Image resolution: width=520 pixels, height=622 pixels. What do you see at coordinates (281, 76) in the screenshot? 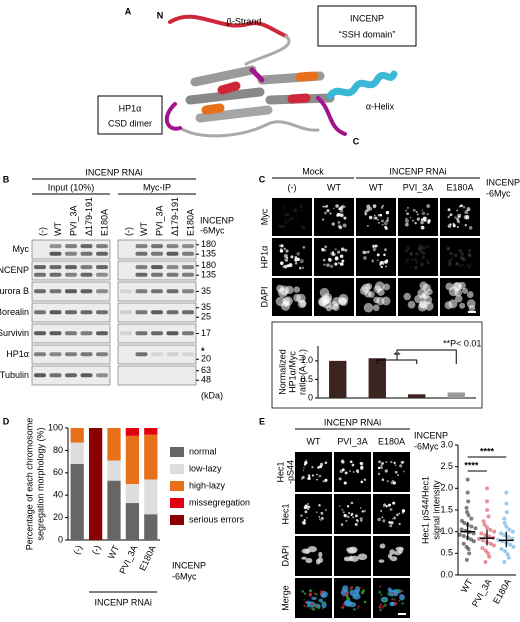
I see `protein-structure` at bounding box center [281, 76].